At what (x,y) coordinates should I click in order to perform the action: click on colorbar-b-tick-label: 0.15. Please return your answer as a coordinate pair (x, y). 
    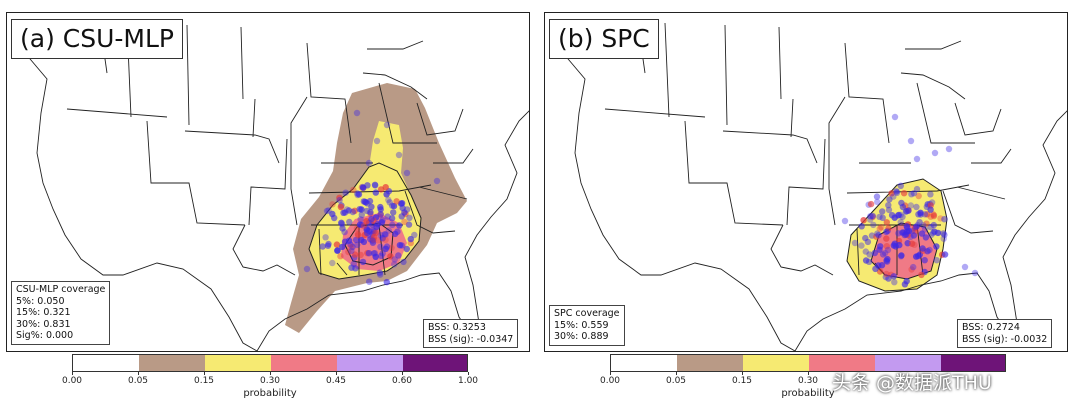
    Looking at the image, I should click on (742, 381).